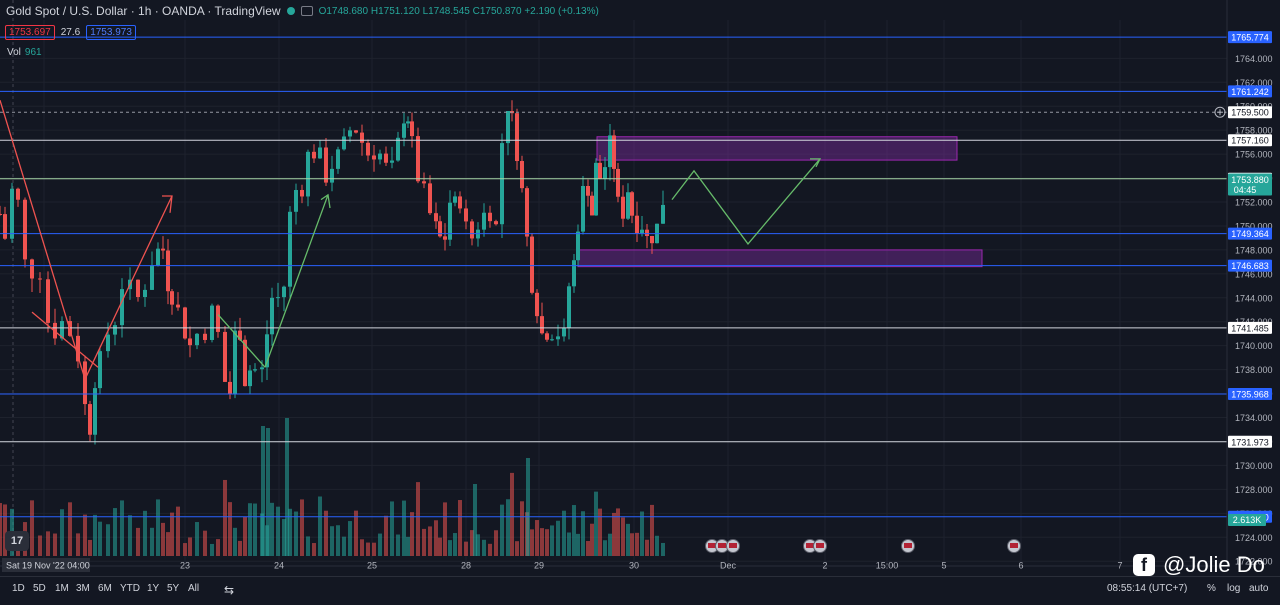 This screenshot has width=1280, height=605. I want to click on price-tick-label: 1748.000, so click(1254, 250).